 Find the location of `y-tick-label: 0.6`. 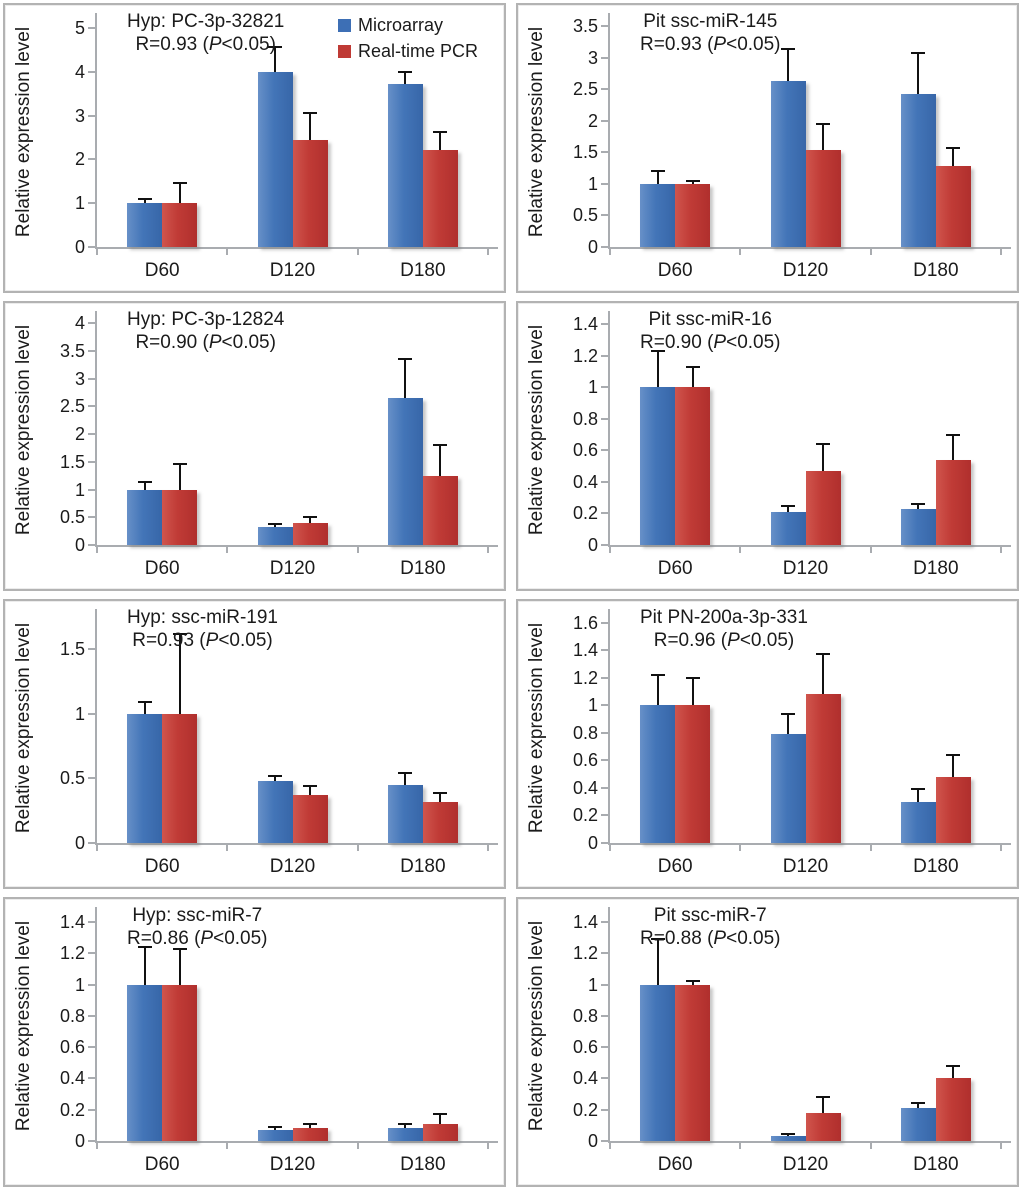

y-tick-label: 0.6 is located at coordinates (585, 1047).